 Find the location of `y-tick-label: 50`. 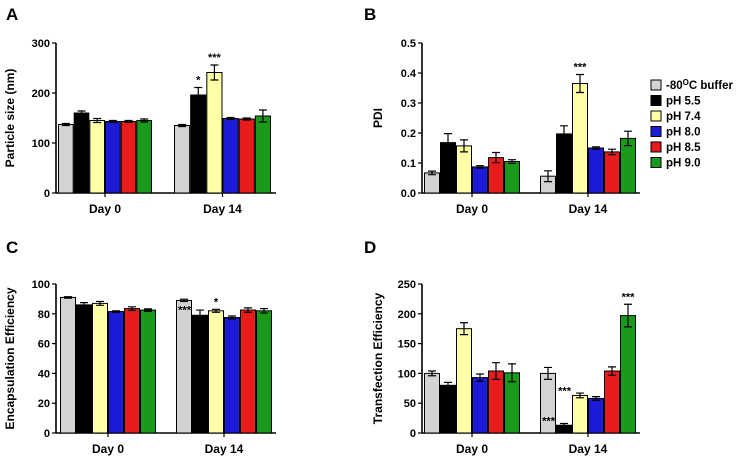

y-tick-label: 50 is located at coordinates (410, 404).